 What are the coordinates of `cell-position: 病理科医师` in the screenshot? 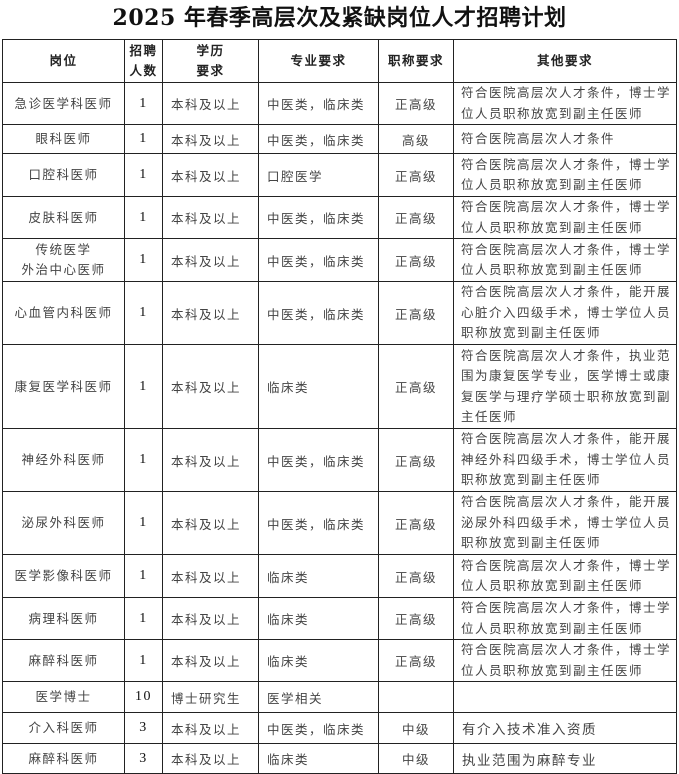 It's located at (63, 618).